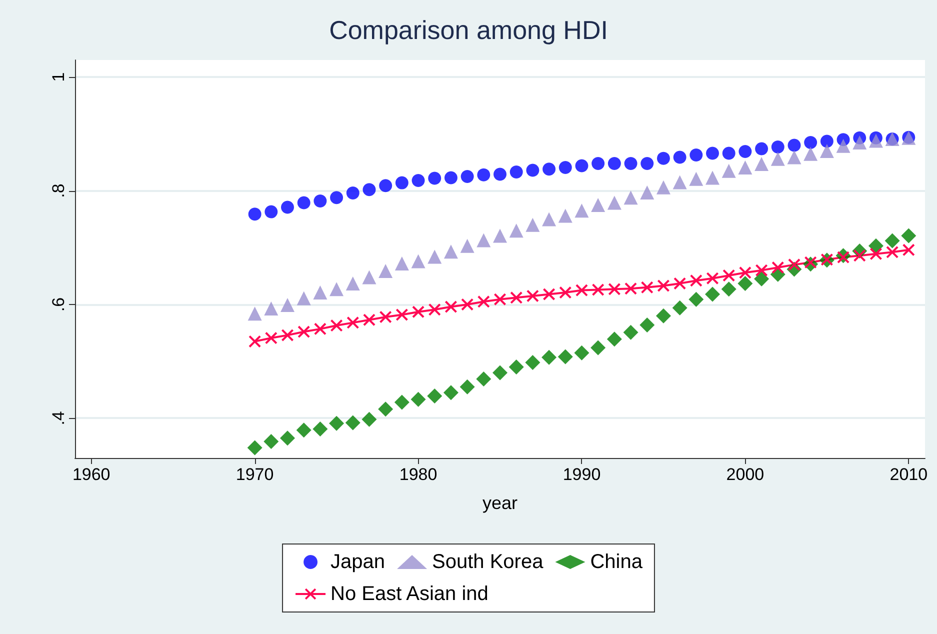  What do you see at coordinates (58, 191) in the screenshot?
I see `y-tick-label: .8` at bounding box center [58, 191].